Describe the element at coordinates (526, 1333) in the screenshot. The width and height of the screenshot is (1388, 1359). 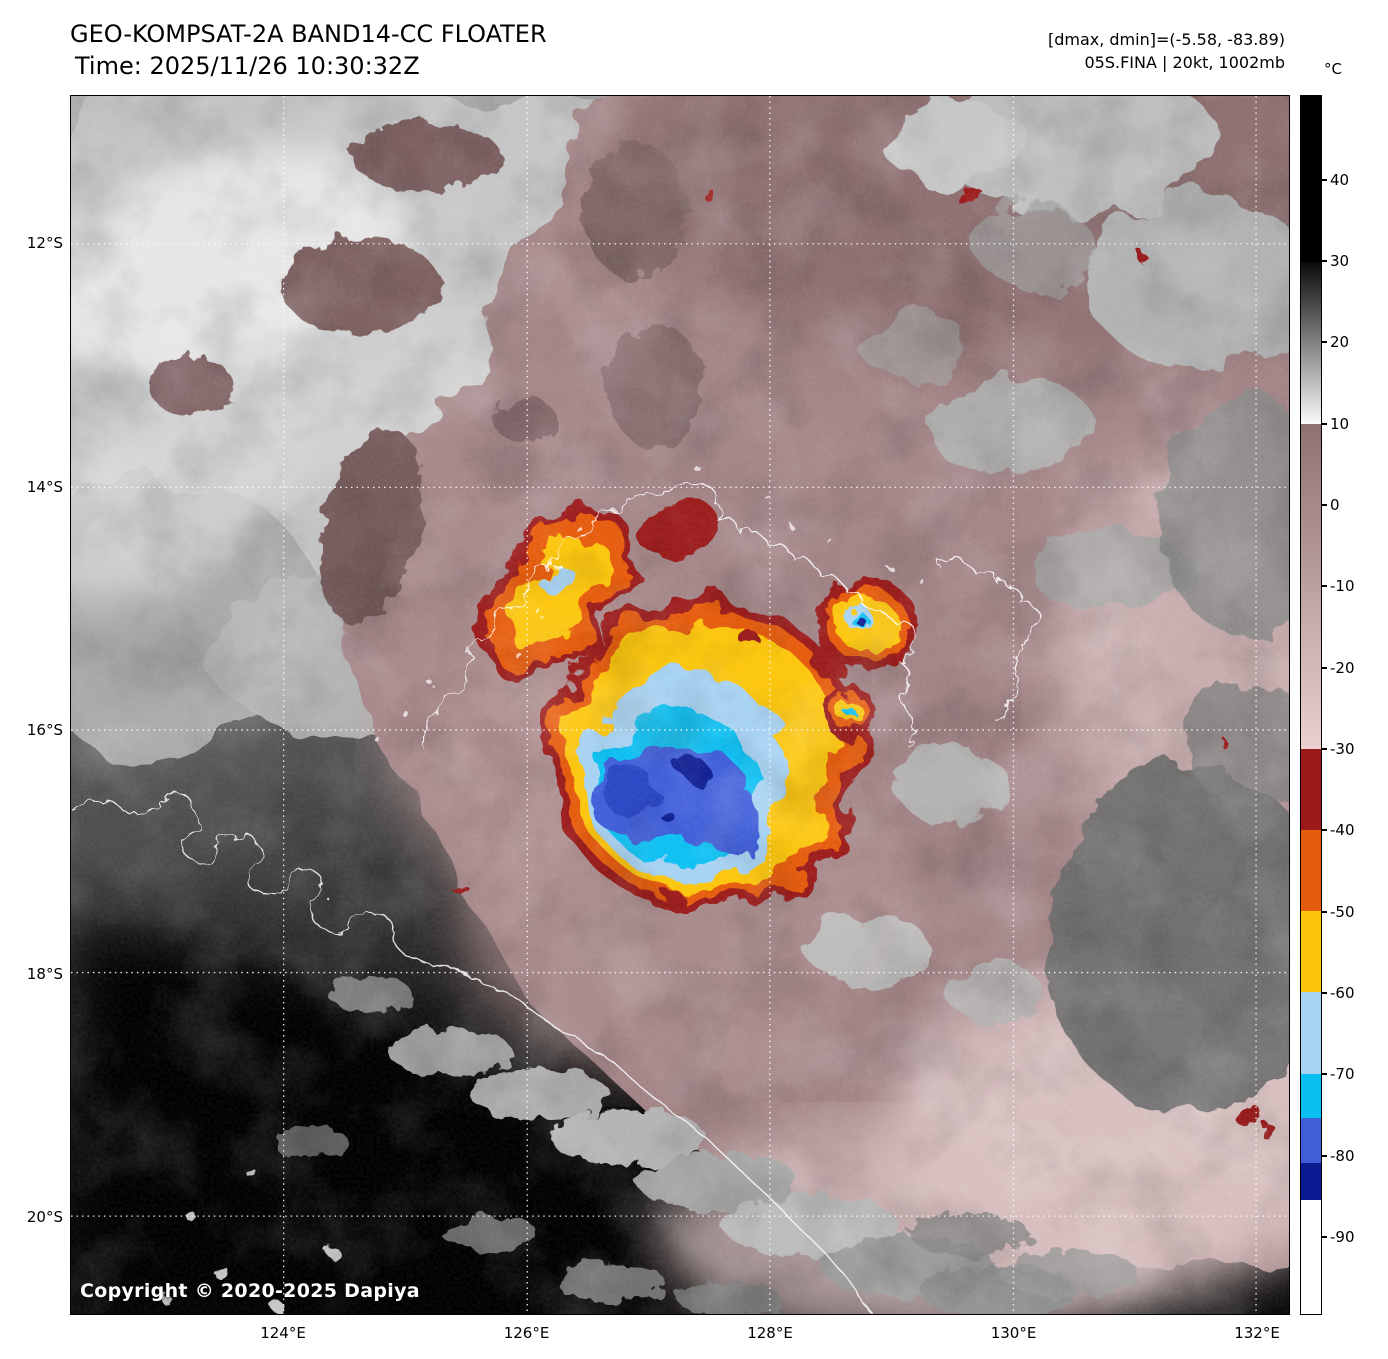
I see `lon-tick-label: 126°E` at that location.